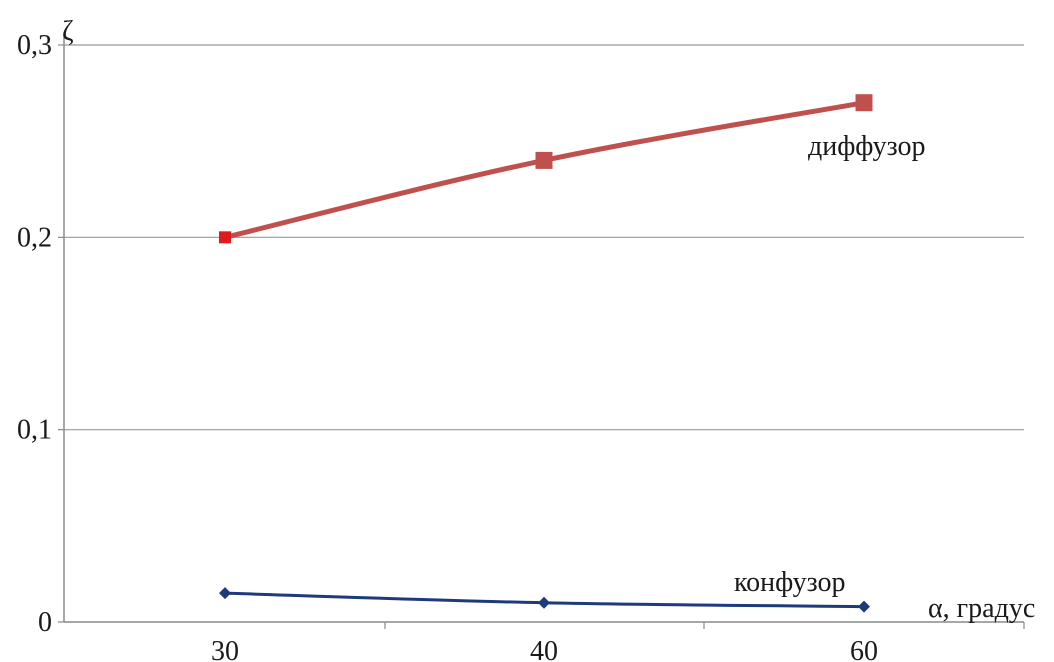 The height and width of the screenshot is (662, 1054). What do you see at coordinates (34, 45) in the screenshot?
I see `y-tick-label: 0,3` at bounding box center [34, 45].